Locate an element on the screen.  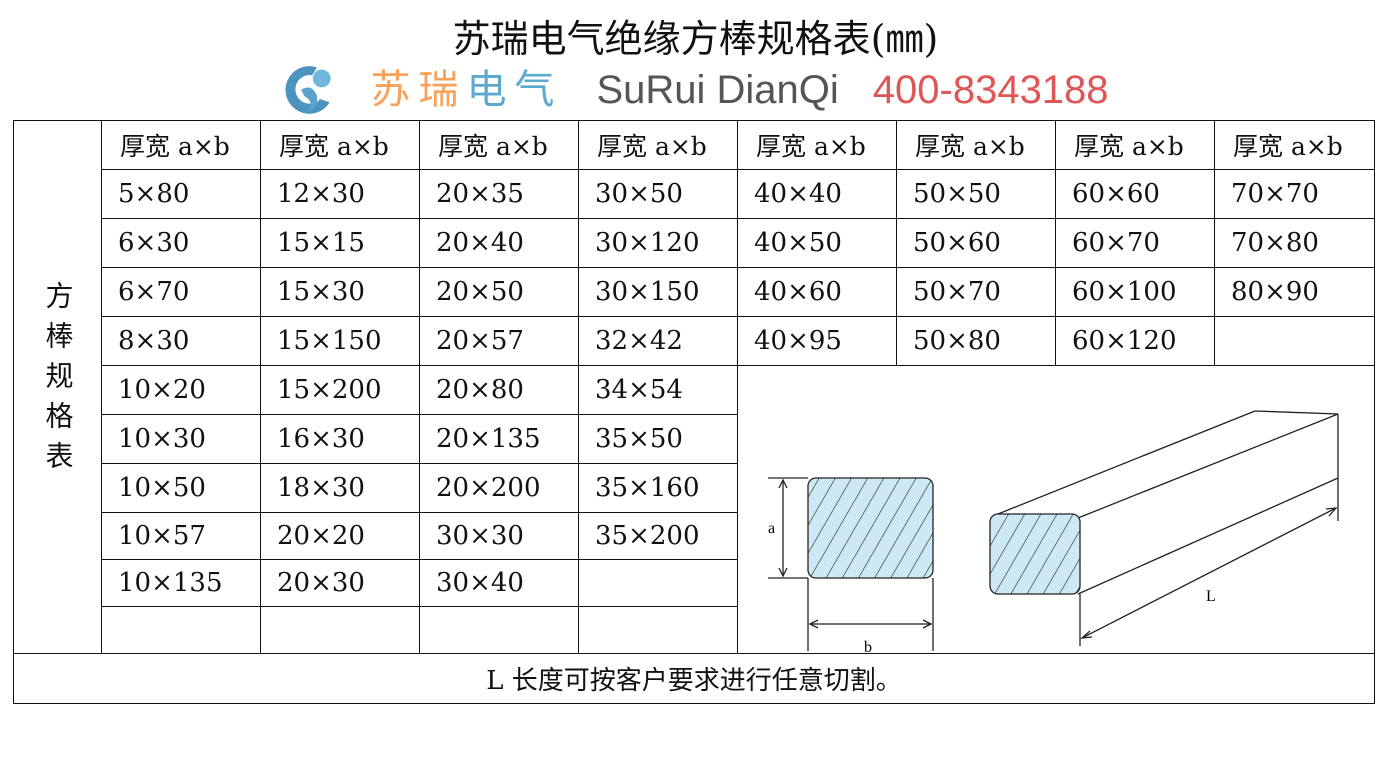
table-cell: 20×40 is located at coordinates (499, 243).